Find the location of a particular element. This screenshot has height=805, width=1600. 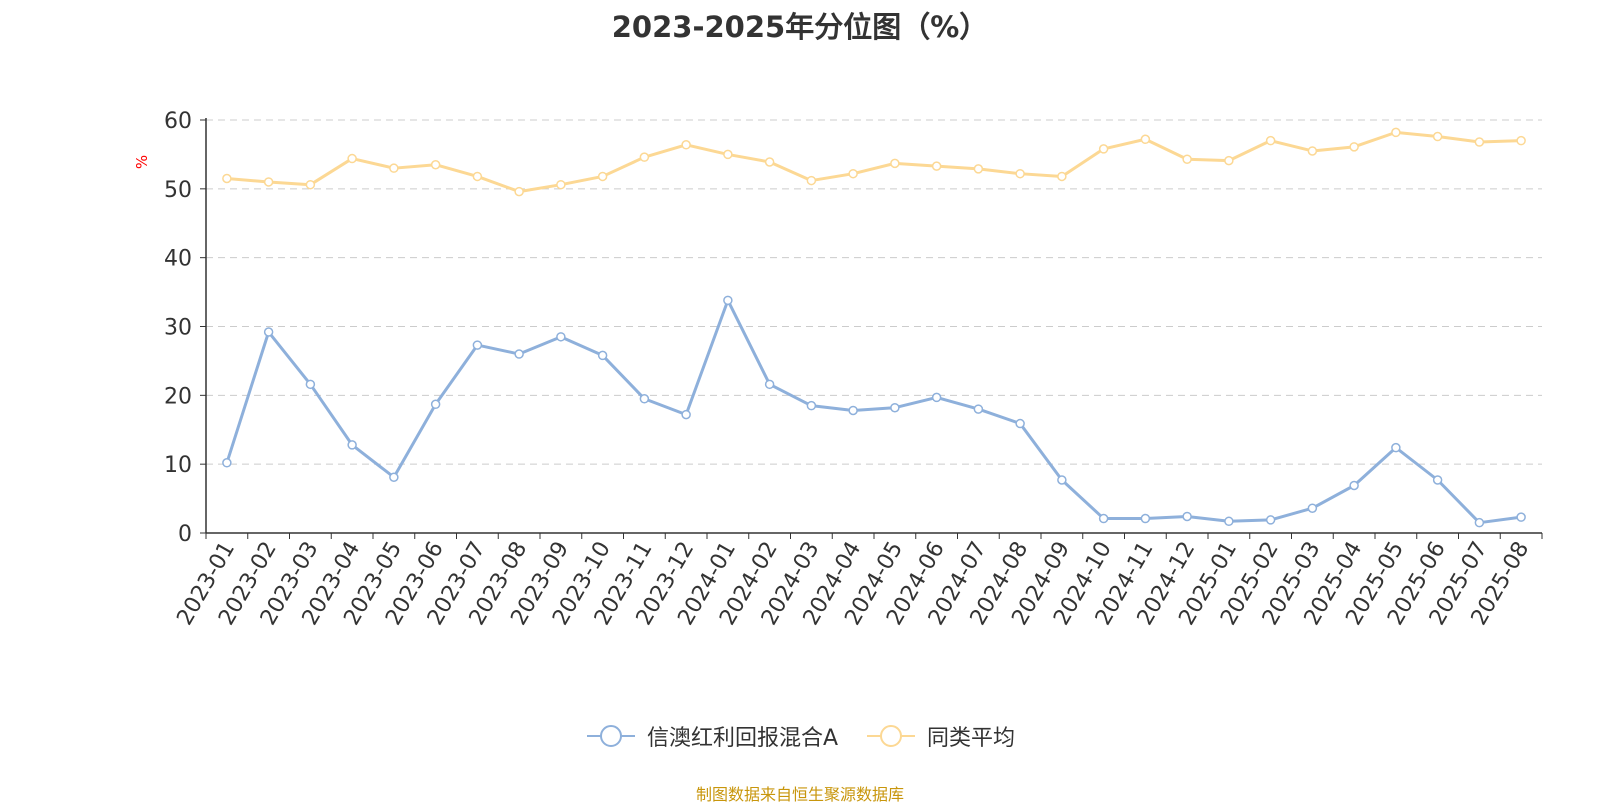

y-tick-label: 10 is located at coordinates (178, 465).